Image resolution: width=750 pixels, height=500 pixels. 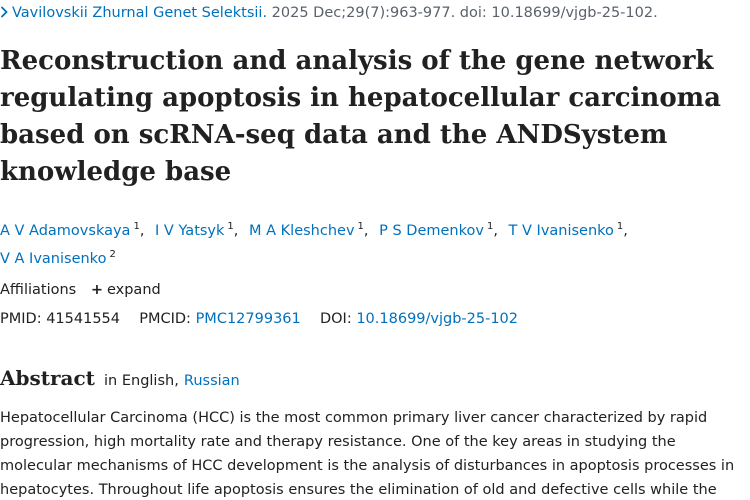 What do you see at coordinates (302, 231) in the screenshot?
I see `author-link: M A Kleshchev` at bounding box center [302, 231].